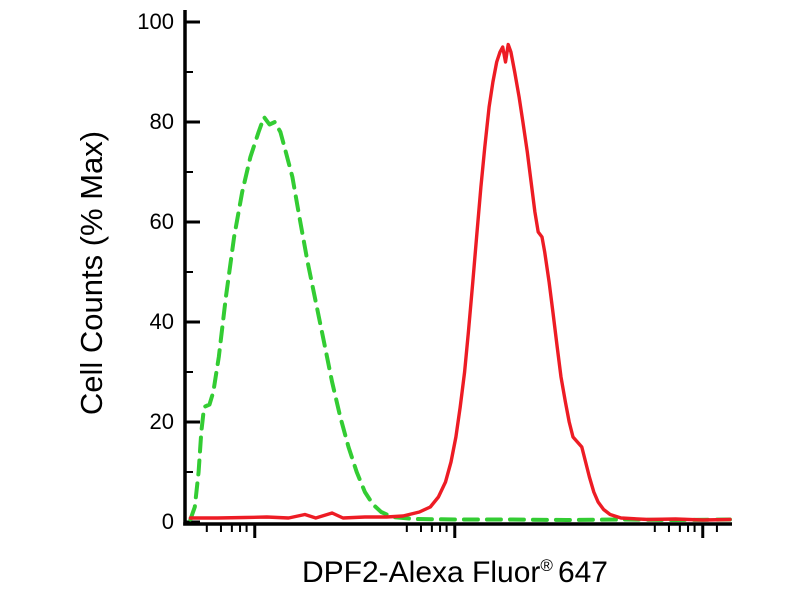  What do you see at coordinates (421, 572) in the screenshot?
I see `x-axis-title-main: DPF2-Alexa Fluor` at bounding box center [421, 572].